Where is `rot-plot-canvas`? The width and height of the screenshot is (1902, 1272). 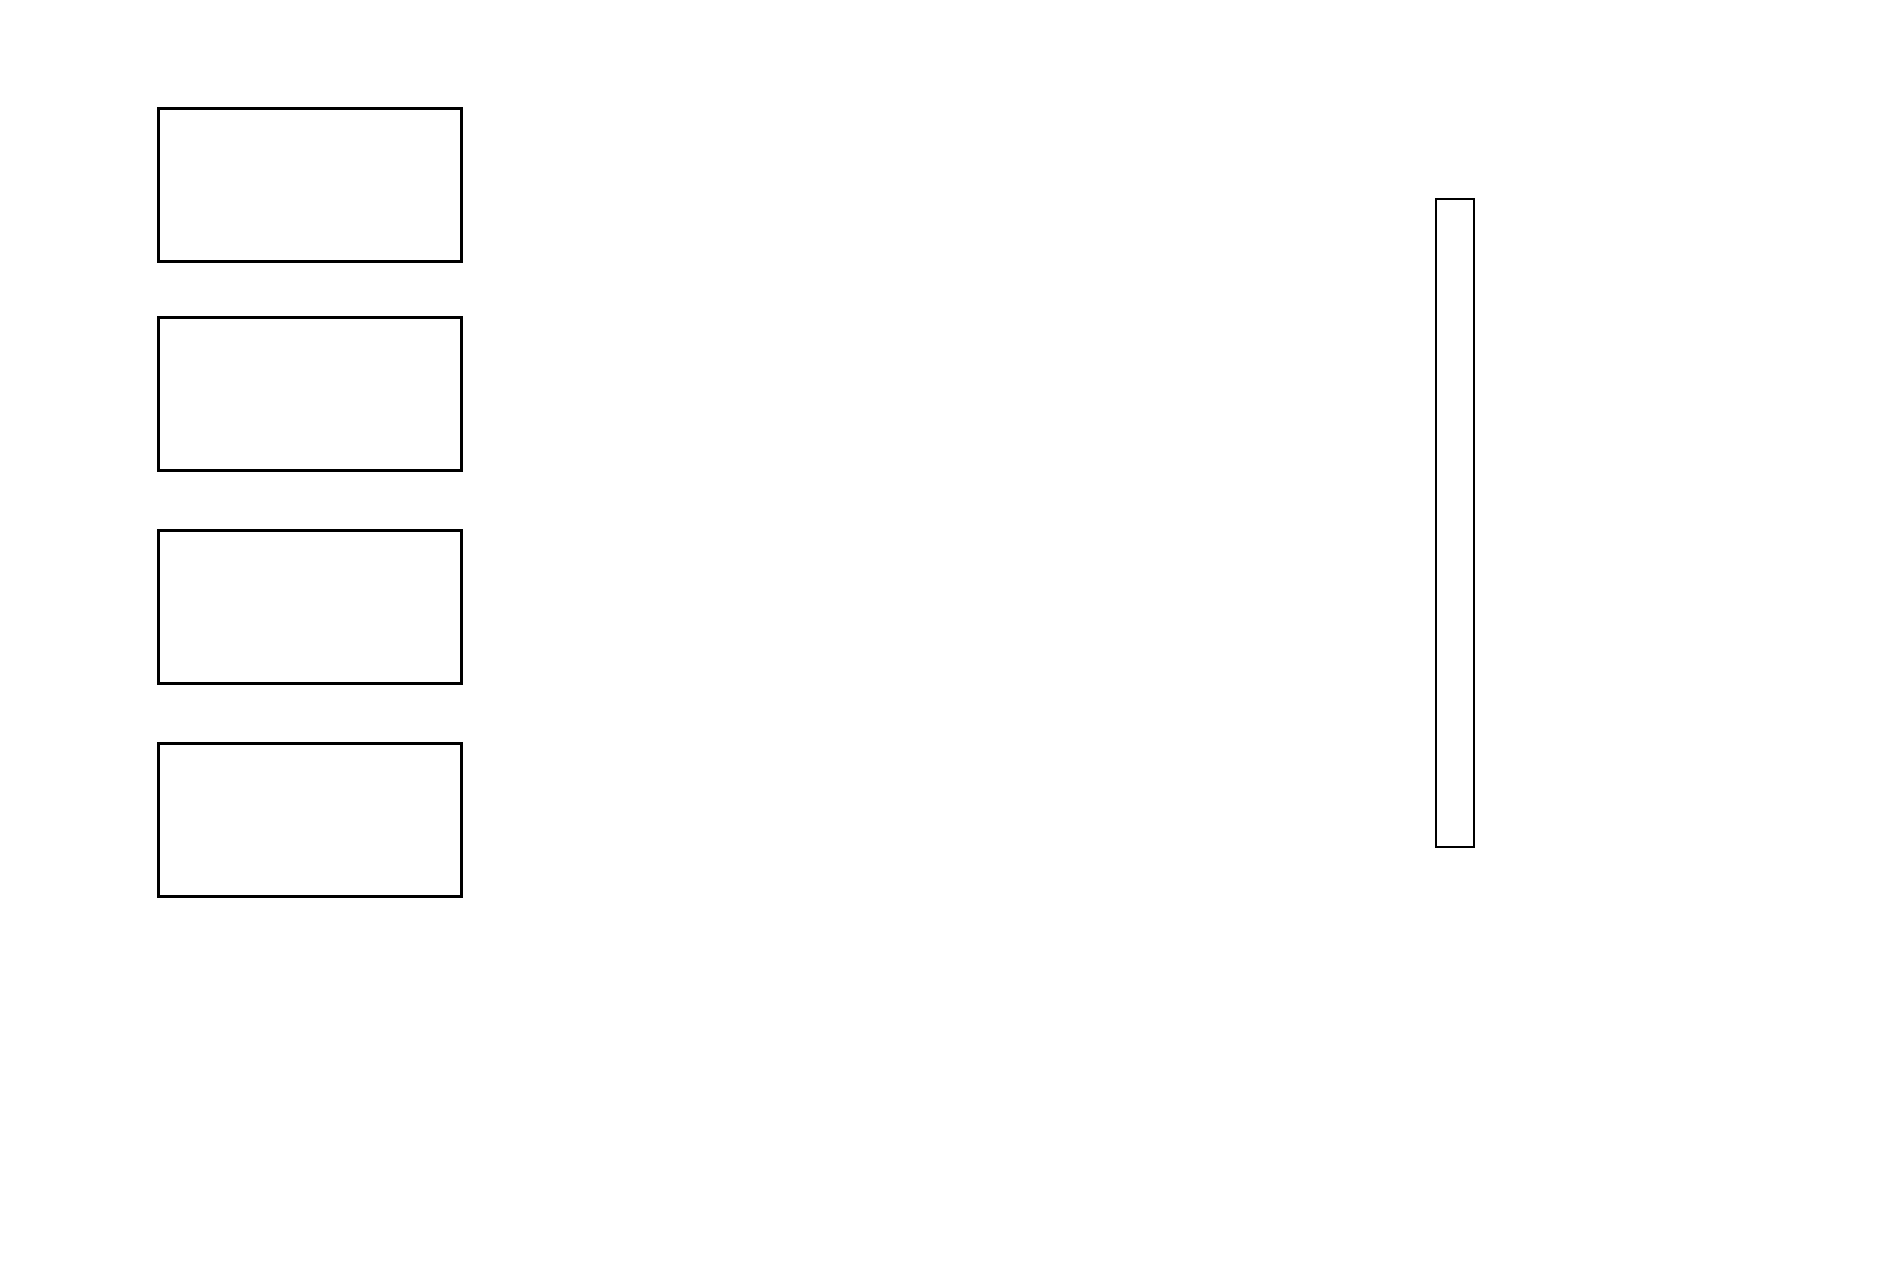
rot-plot-canvas is located at coordinates (310, 394).